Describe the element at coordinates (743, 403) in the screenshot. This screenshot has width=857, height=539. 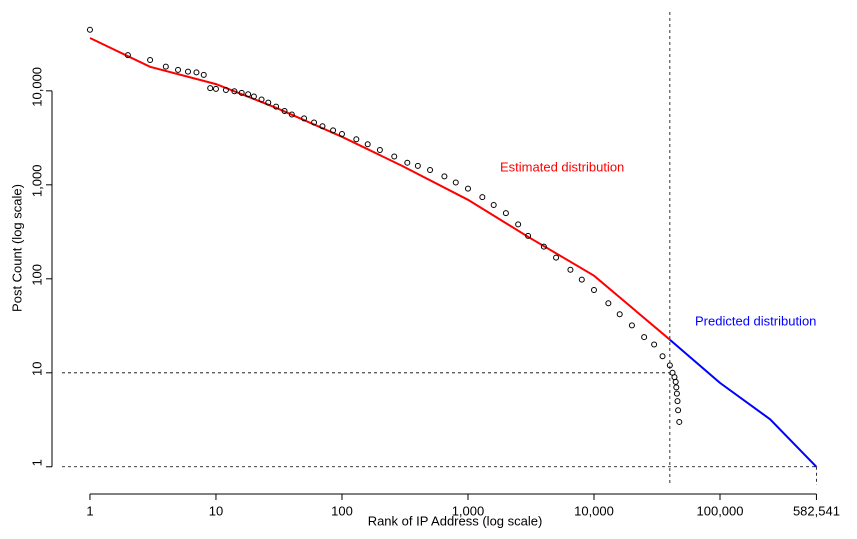
I see `series-line` at that location.